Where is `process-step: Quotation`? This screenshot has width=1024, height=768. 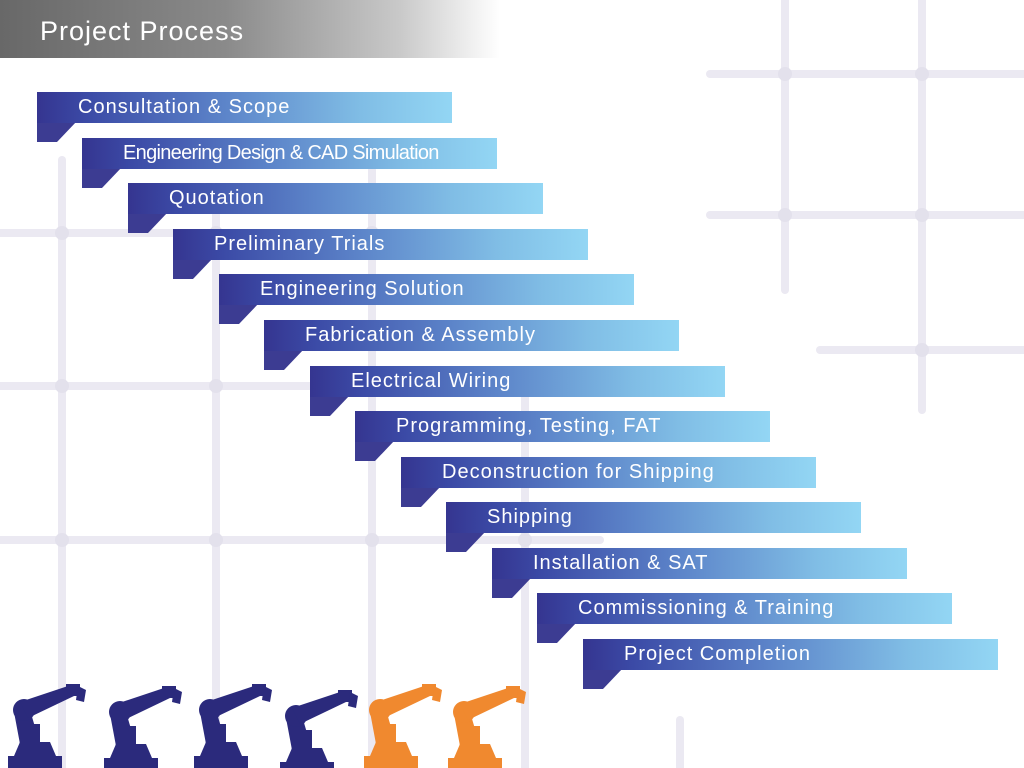 process-step: Quotation is located at coordinates (335, 210).